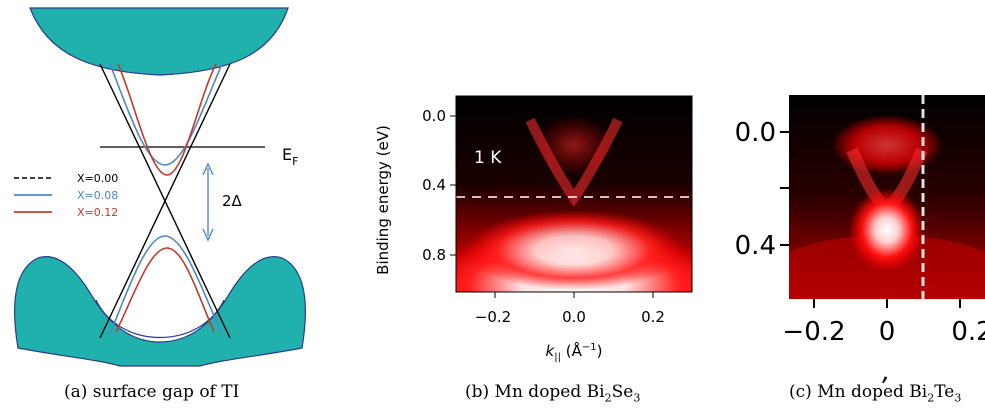 This screenshot has height=417, width=985. I want to click on dirac-cone-x000-right, so click(165, 201).